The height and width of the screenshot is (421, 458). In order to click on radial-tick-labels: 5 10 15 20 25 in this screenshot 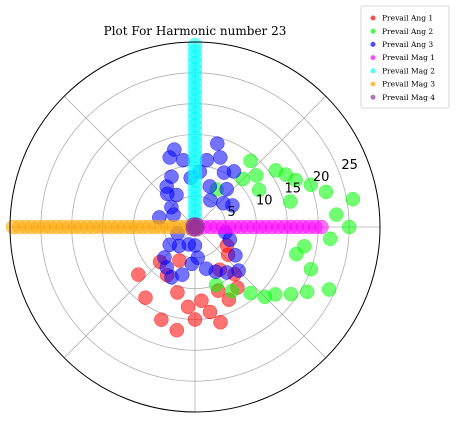, I will do `click(293, 189)`.